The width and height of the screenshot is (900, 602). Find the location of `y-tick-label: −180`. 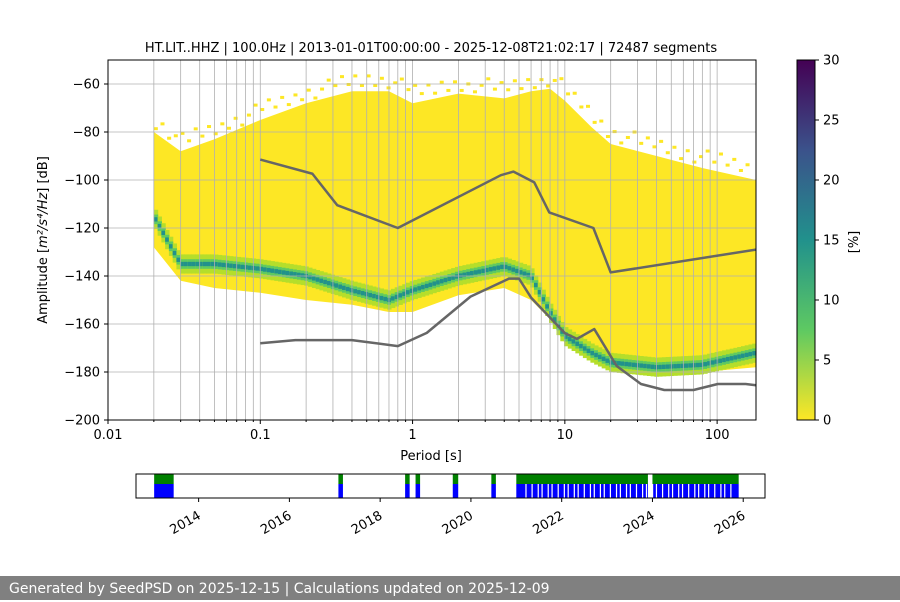

y-tick-label: −180 is located at coordinates (82, 373).